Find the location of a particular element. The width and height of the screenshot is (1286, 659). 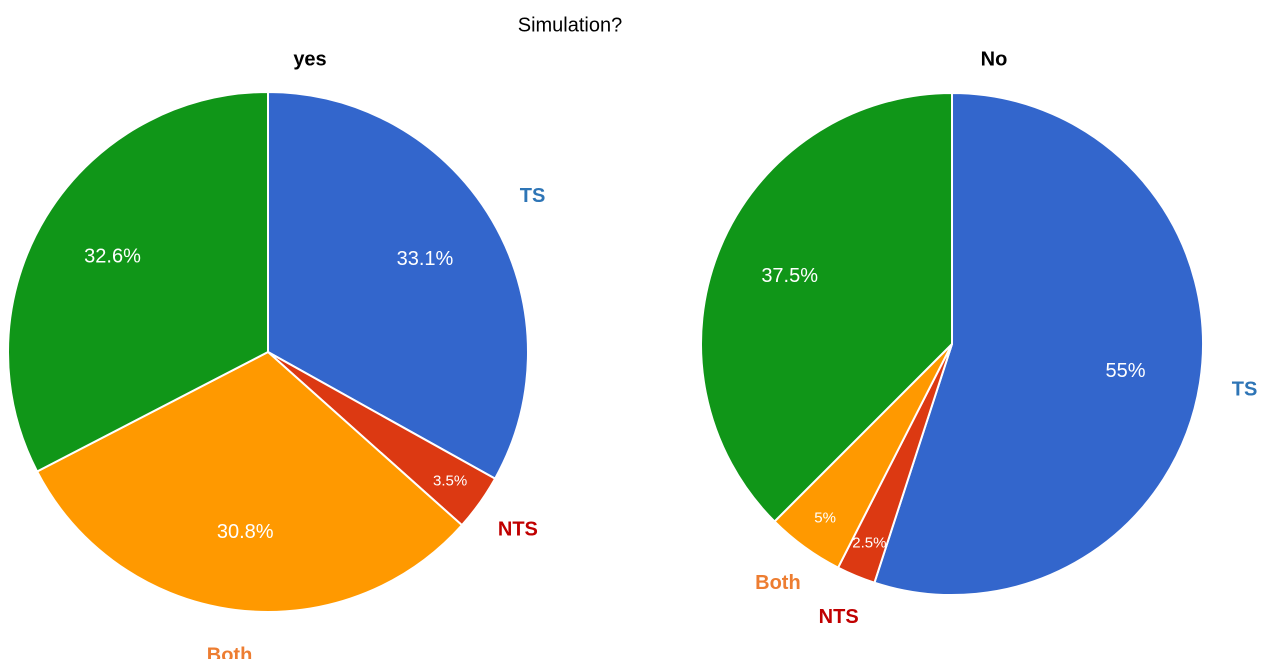

value-label: 55% is located at coordinates (1126, 371).